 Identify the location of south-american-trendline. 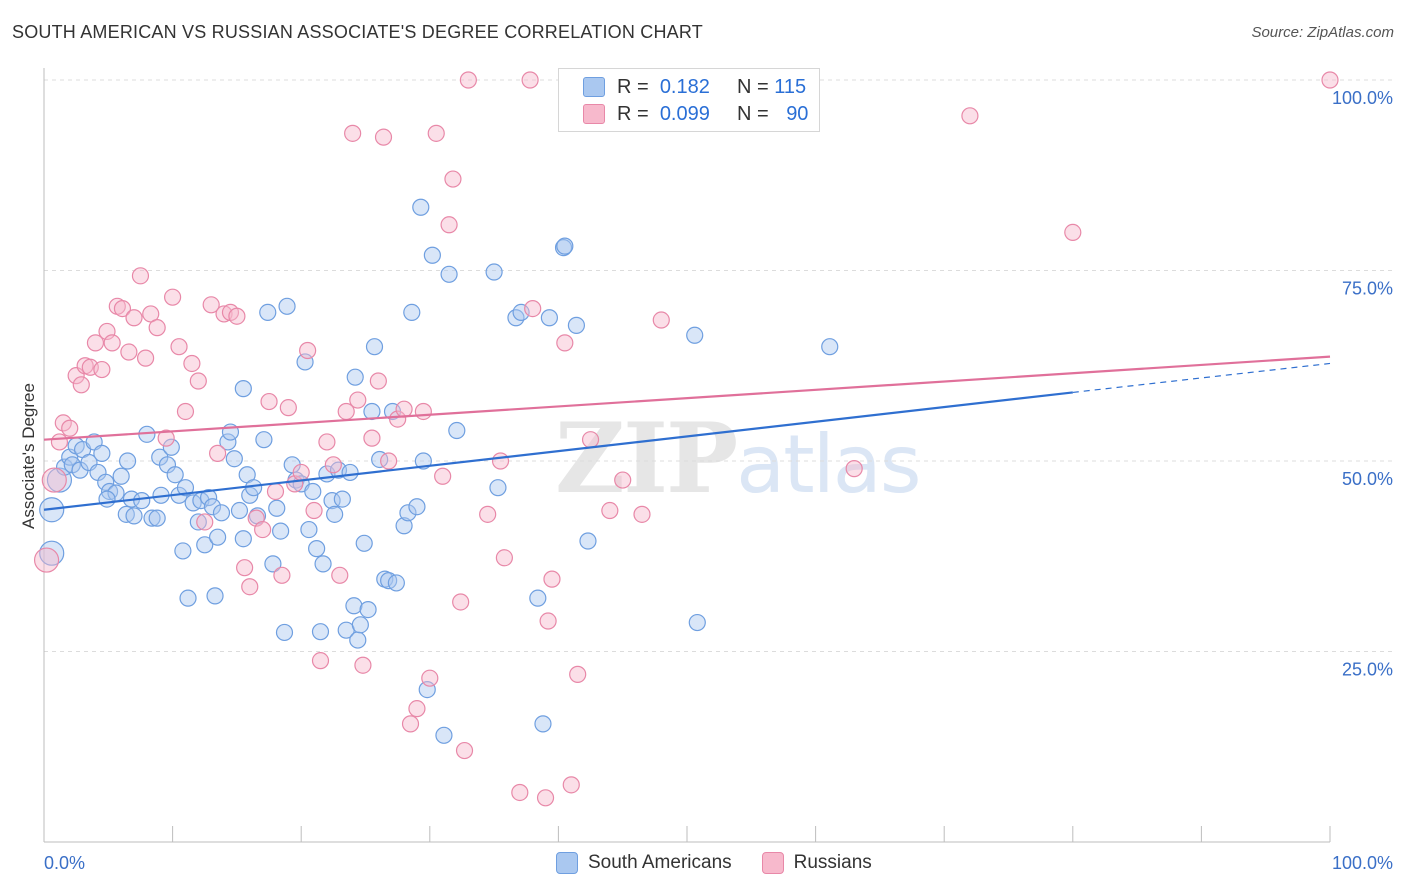
(558, 451).